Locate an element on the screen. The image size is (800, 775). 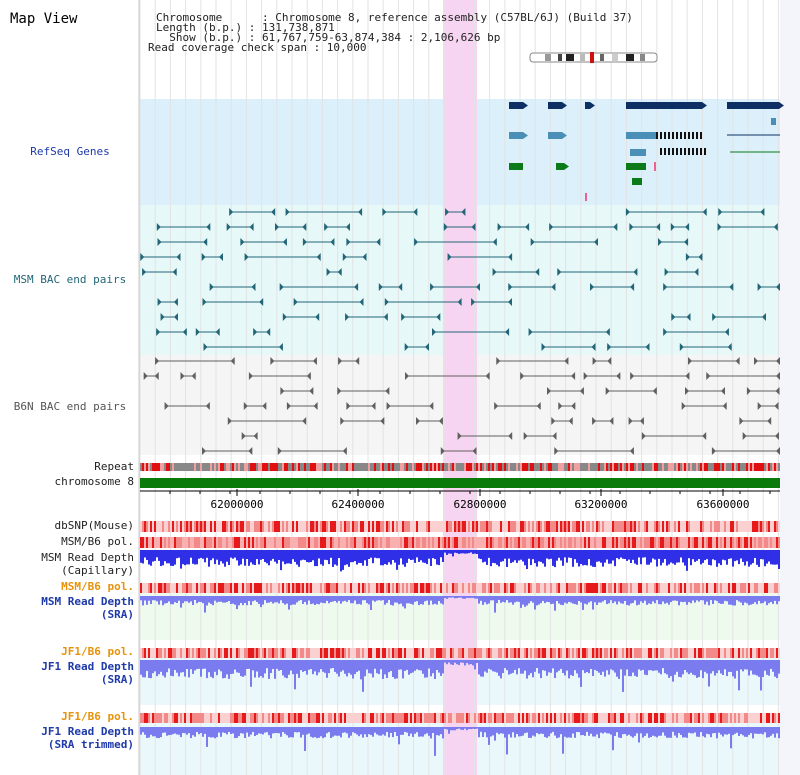
track-label-b6n-bac: B6N BAC end pairs is located at coordinates (70, 406).